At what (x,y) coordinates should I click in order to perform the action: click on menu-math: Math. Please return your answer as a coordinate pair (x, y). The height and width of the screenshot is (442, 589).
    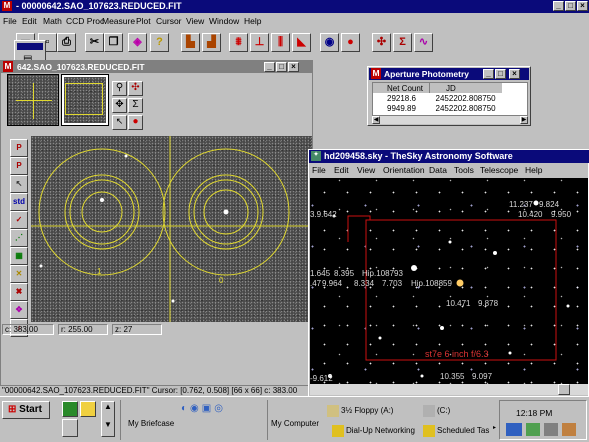
    Looking at the image, I should click on (52, 21).